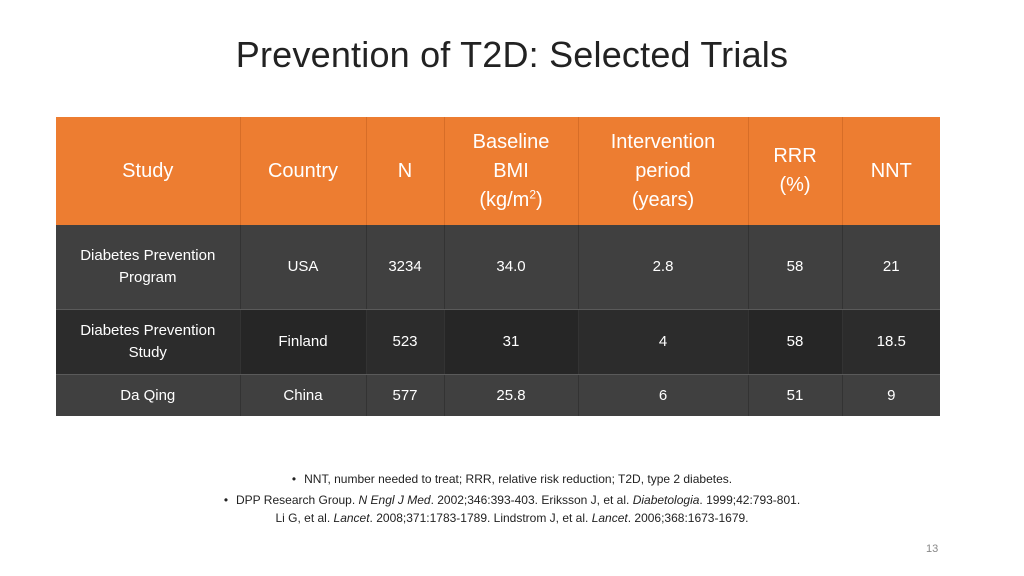 The width and height of the screenshot is (1024, 576). I want to click on cell-n: 3234, so click(405, 267).